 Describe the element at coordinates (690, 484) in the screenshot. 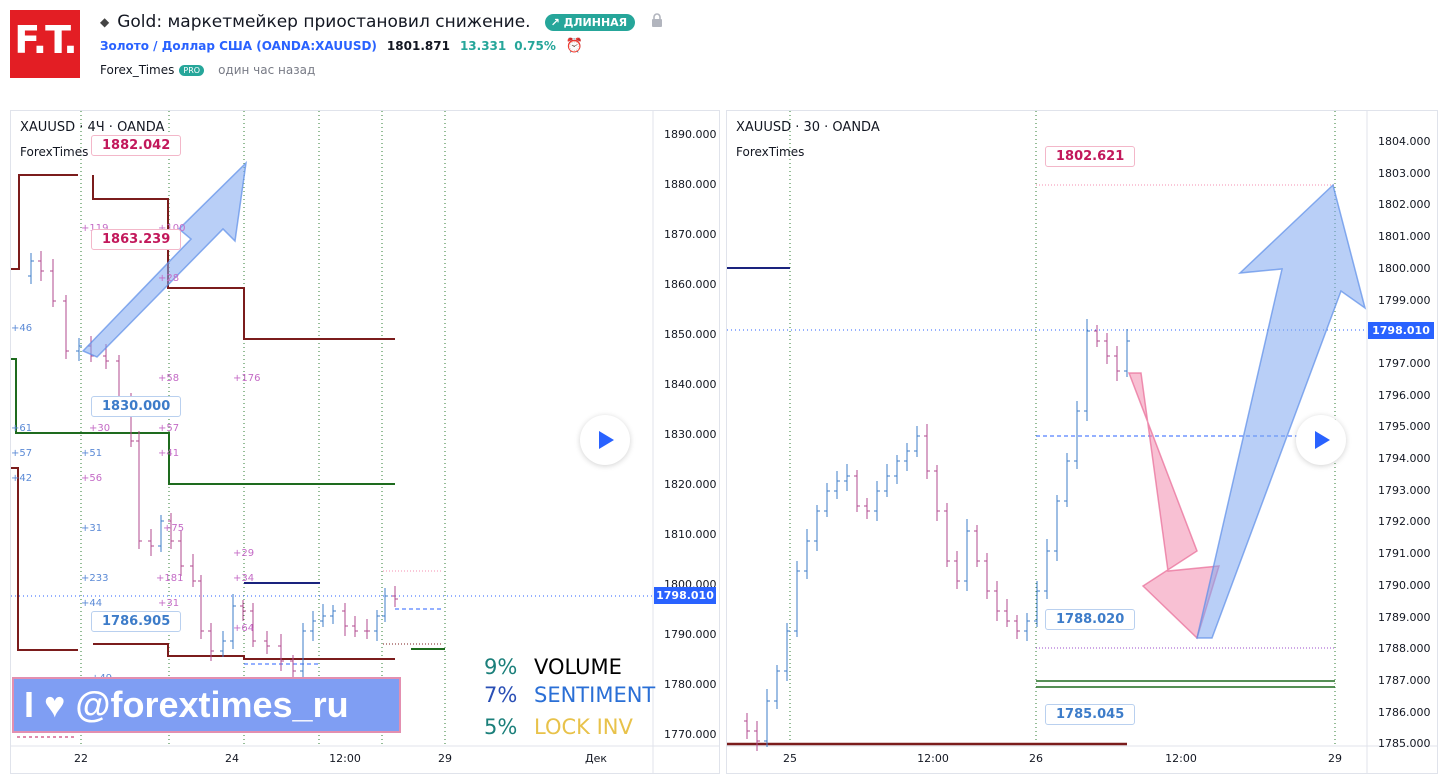

I see `price-tick-label: 1820.000` at that location.